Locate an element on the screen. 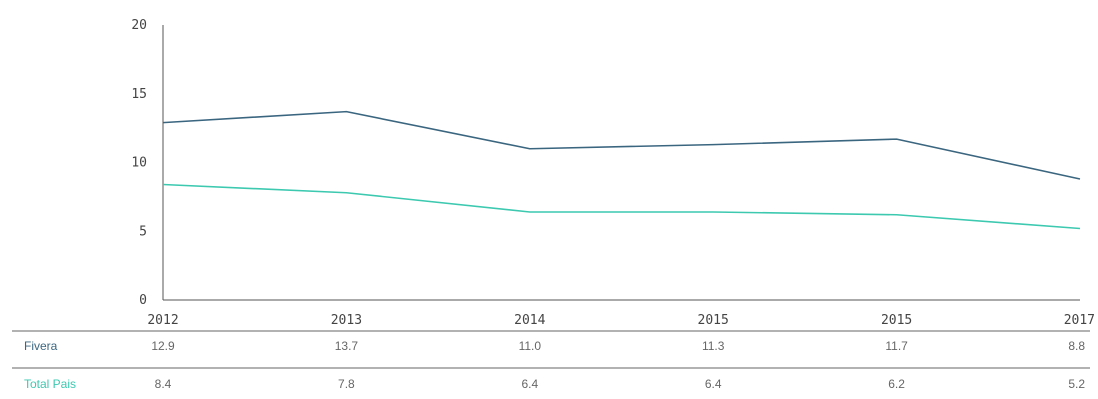  y-tick-label: 20 is located at coordinates (139, 25).